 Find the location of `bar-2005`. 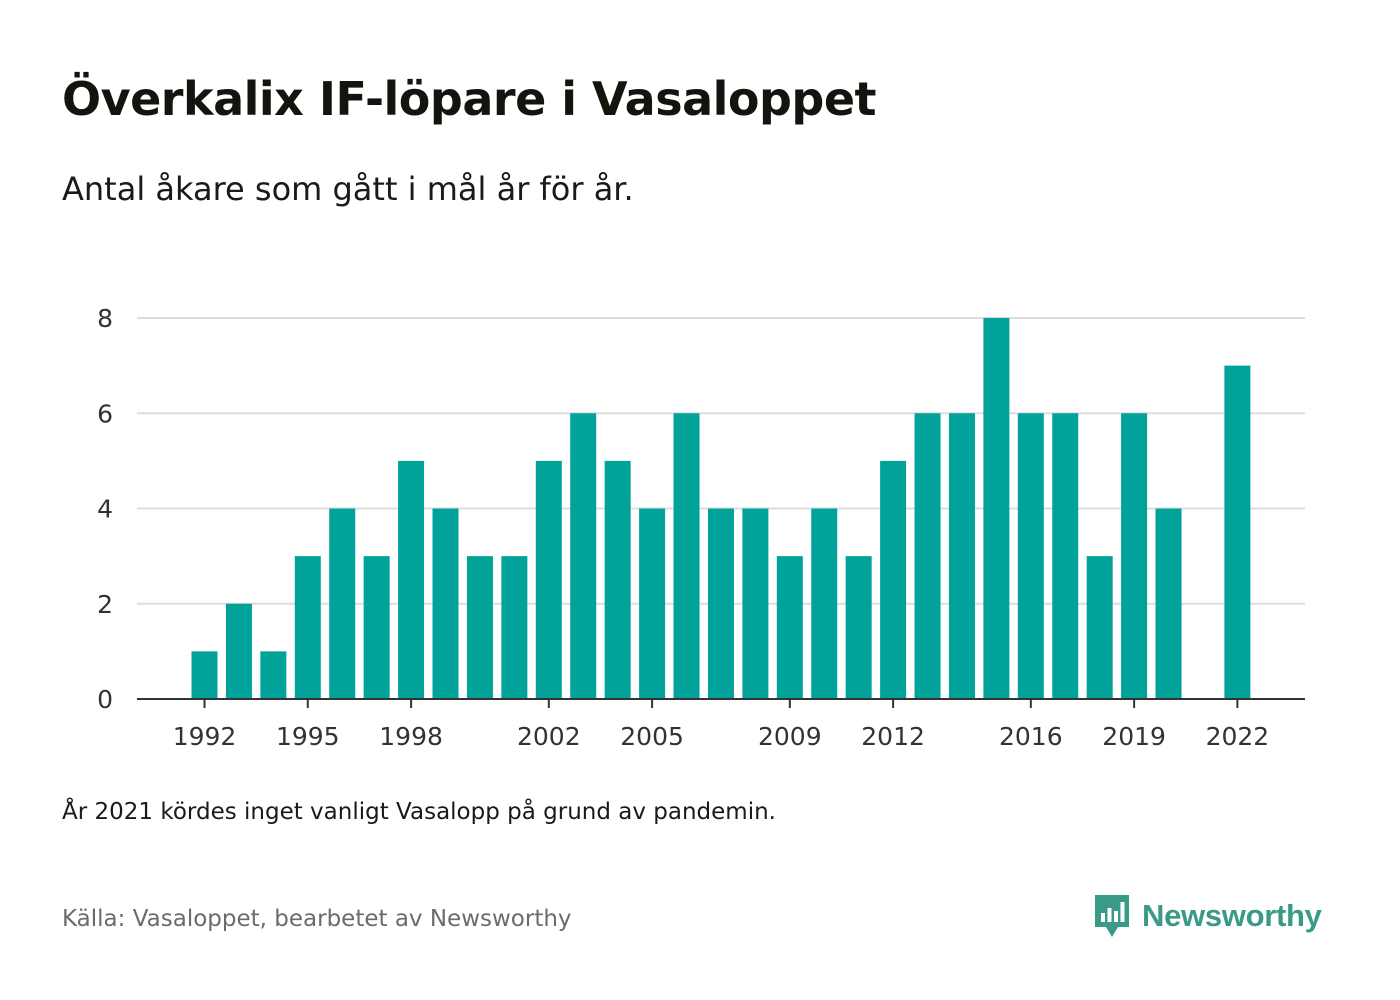

bar-2005 is located at coordinates (652, 603).